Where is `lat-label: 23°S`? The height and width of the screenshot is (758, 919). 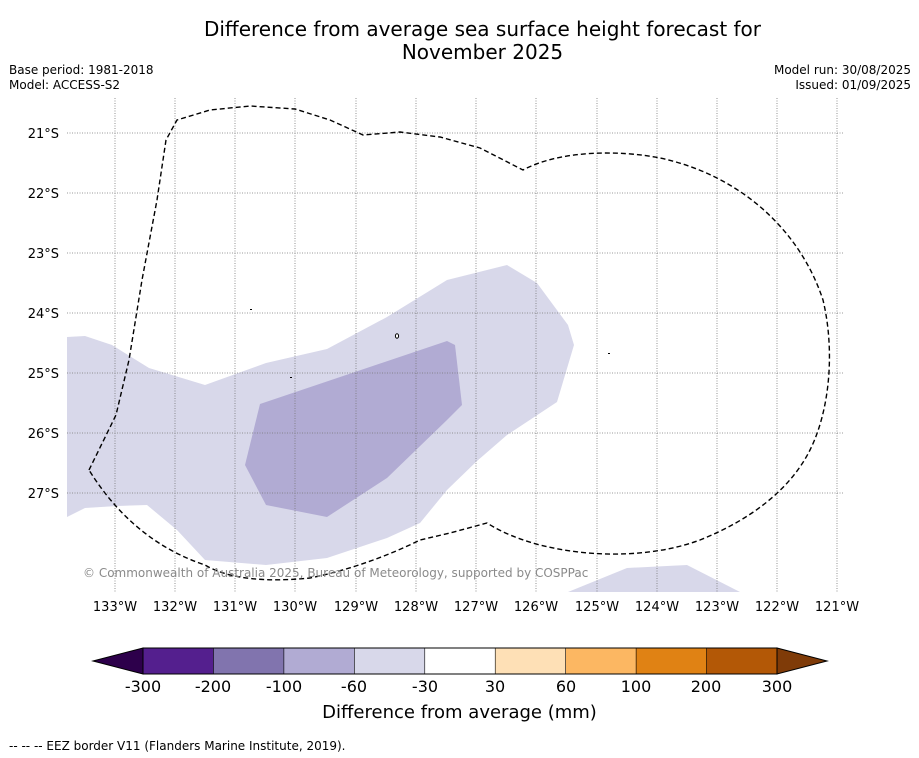
lat-label: 23°S is located at coordinates (43, 254).